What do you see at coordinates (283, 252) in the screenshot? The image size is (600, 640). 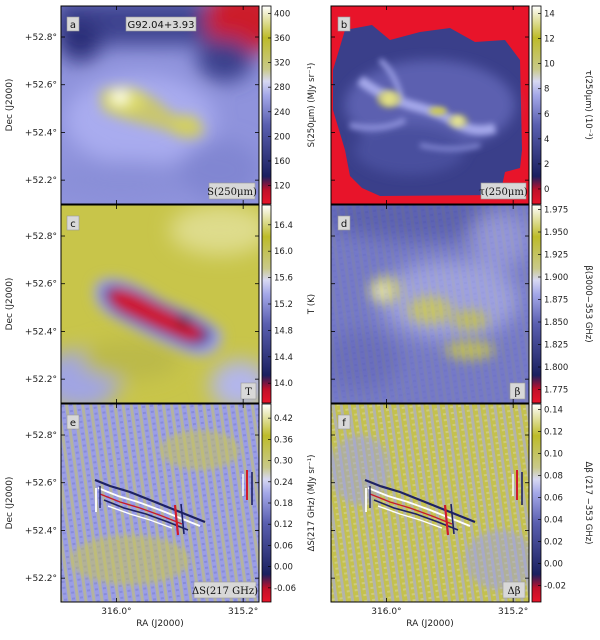 I see `colorbar-tick-label: 16.0` at bounding box center [283, 252].